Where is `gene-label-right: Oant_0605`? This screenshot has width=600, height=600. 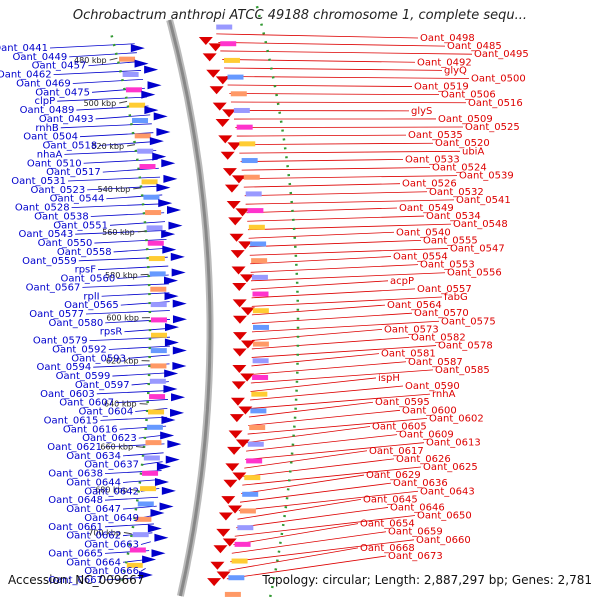
gene-label-right: Oant_0605 is located at coordinates (399, 427).